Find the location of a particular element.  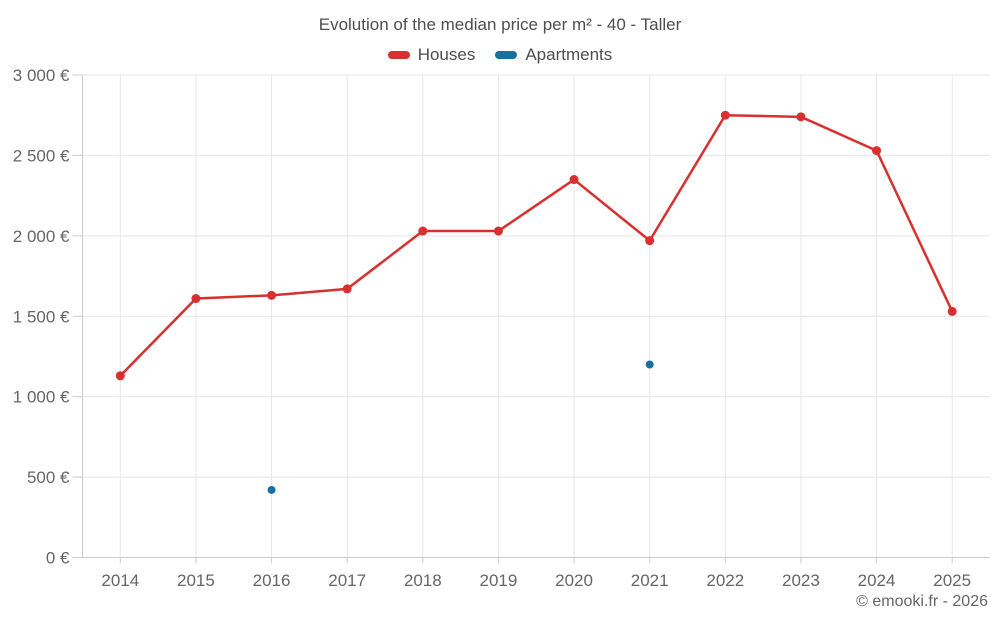

x-tick-label: 2018 is located at coordinates (423, 580).